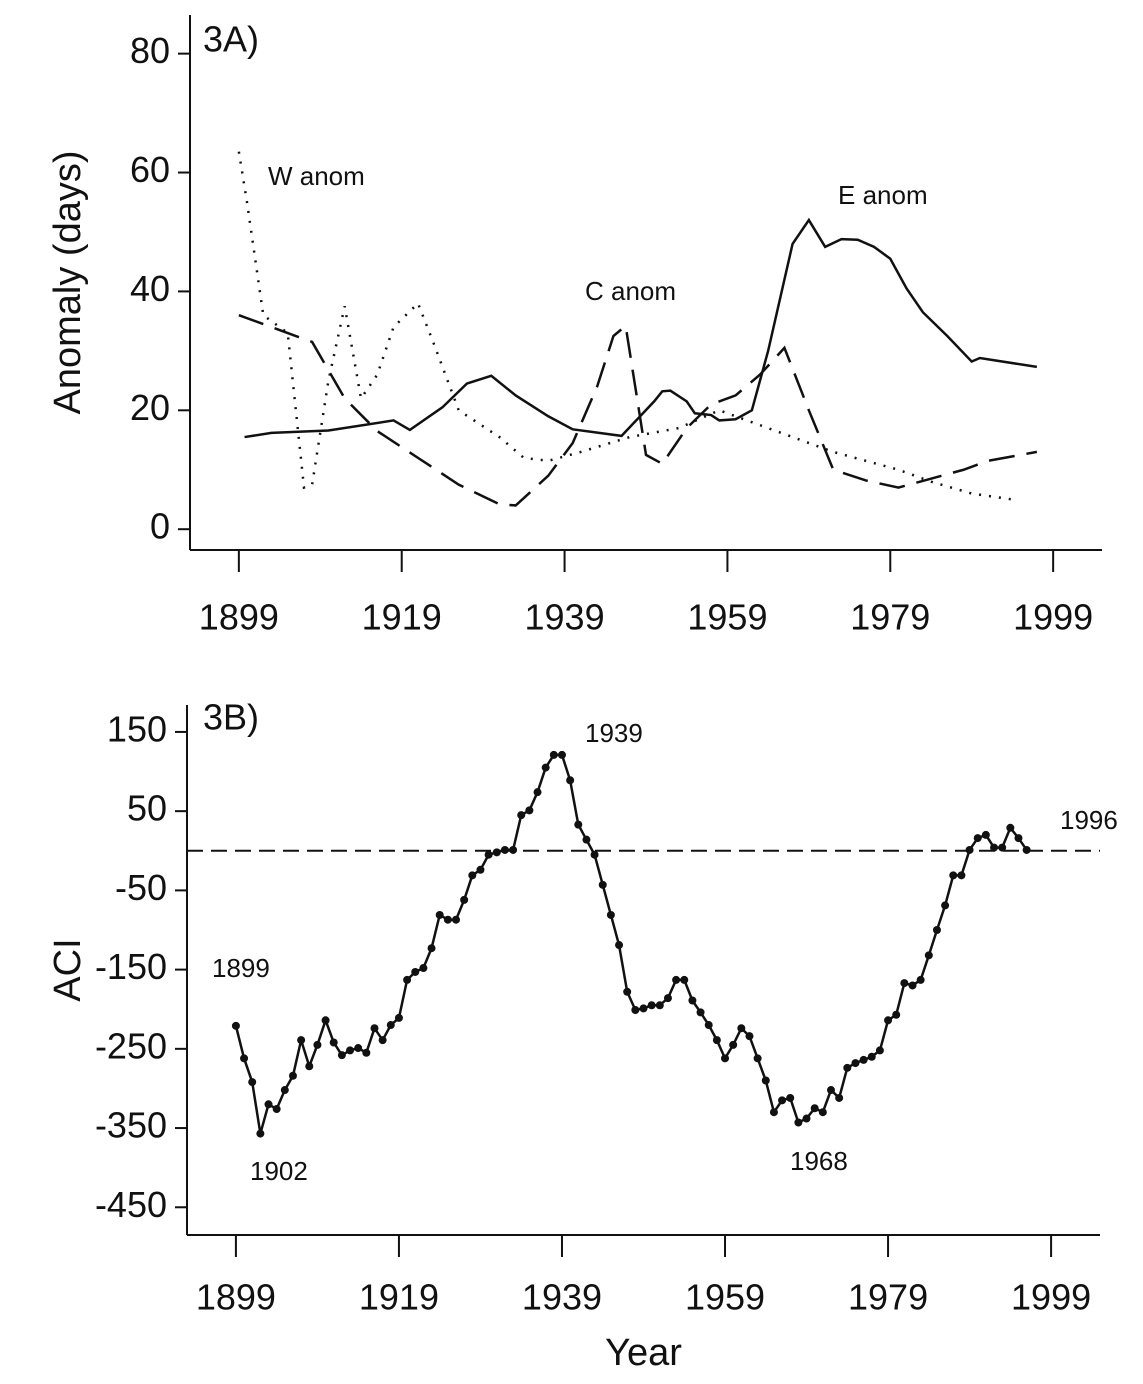 The width and height of the screenshot is (1143, 1384). I want to click on x-tick-label: 1919, so click(399, 1297).